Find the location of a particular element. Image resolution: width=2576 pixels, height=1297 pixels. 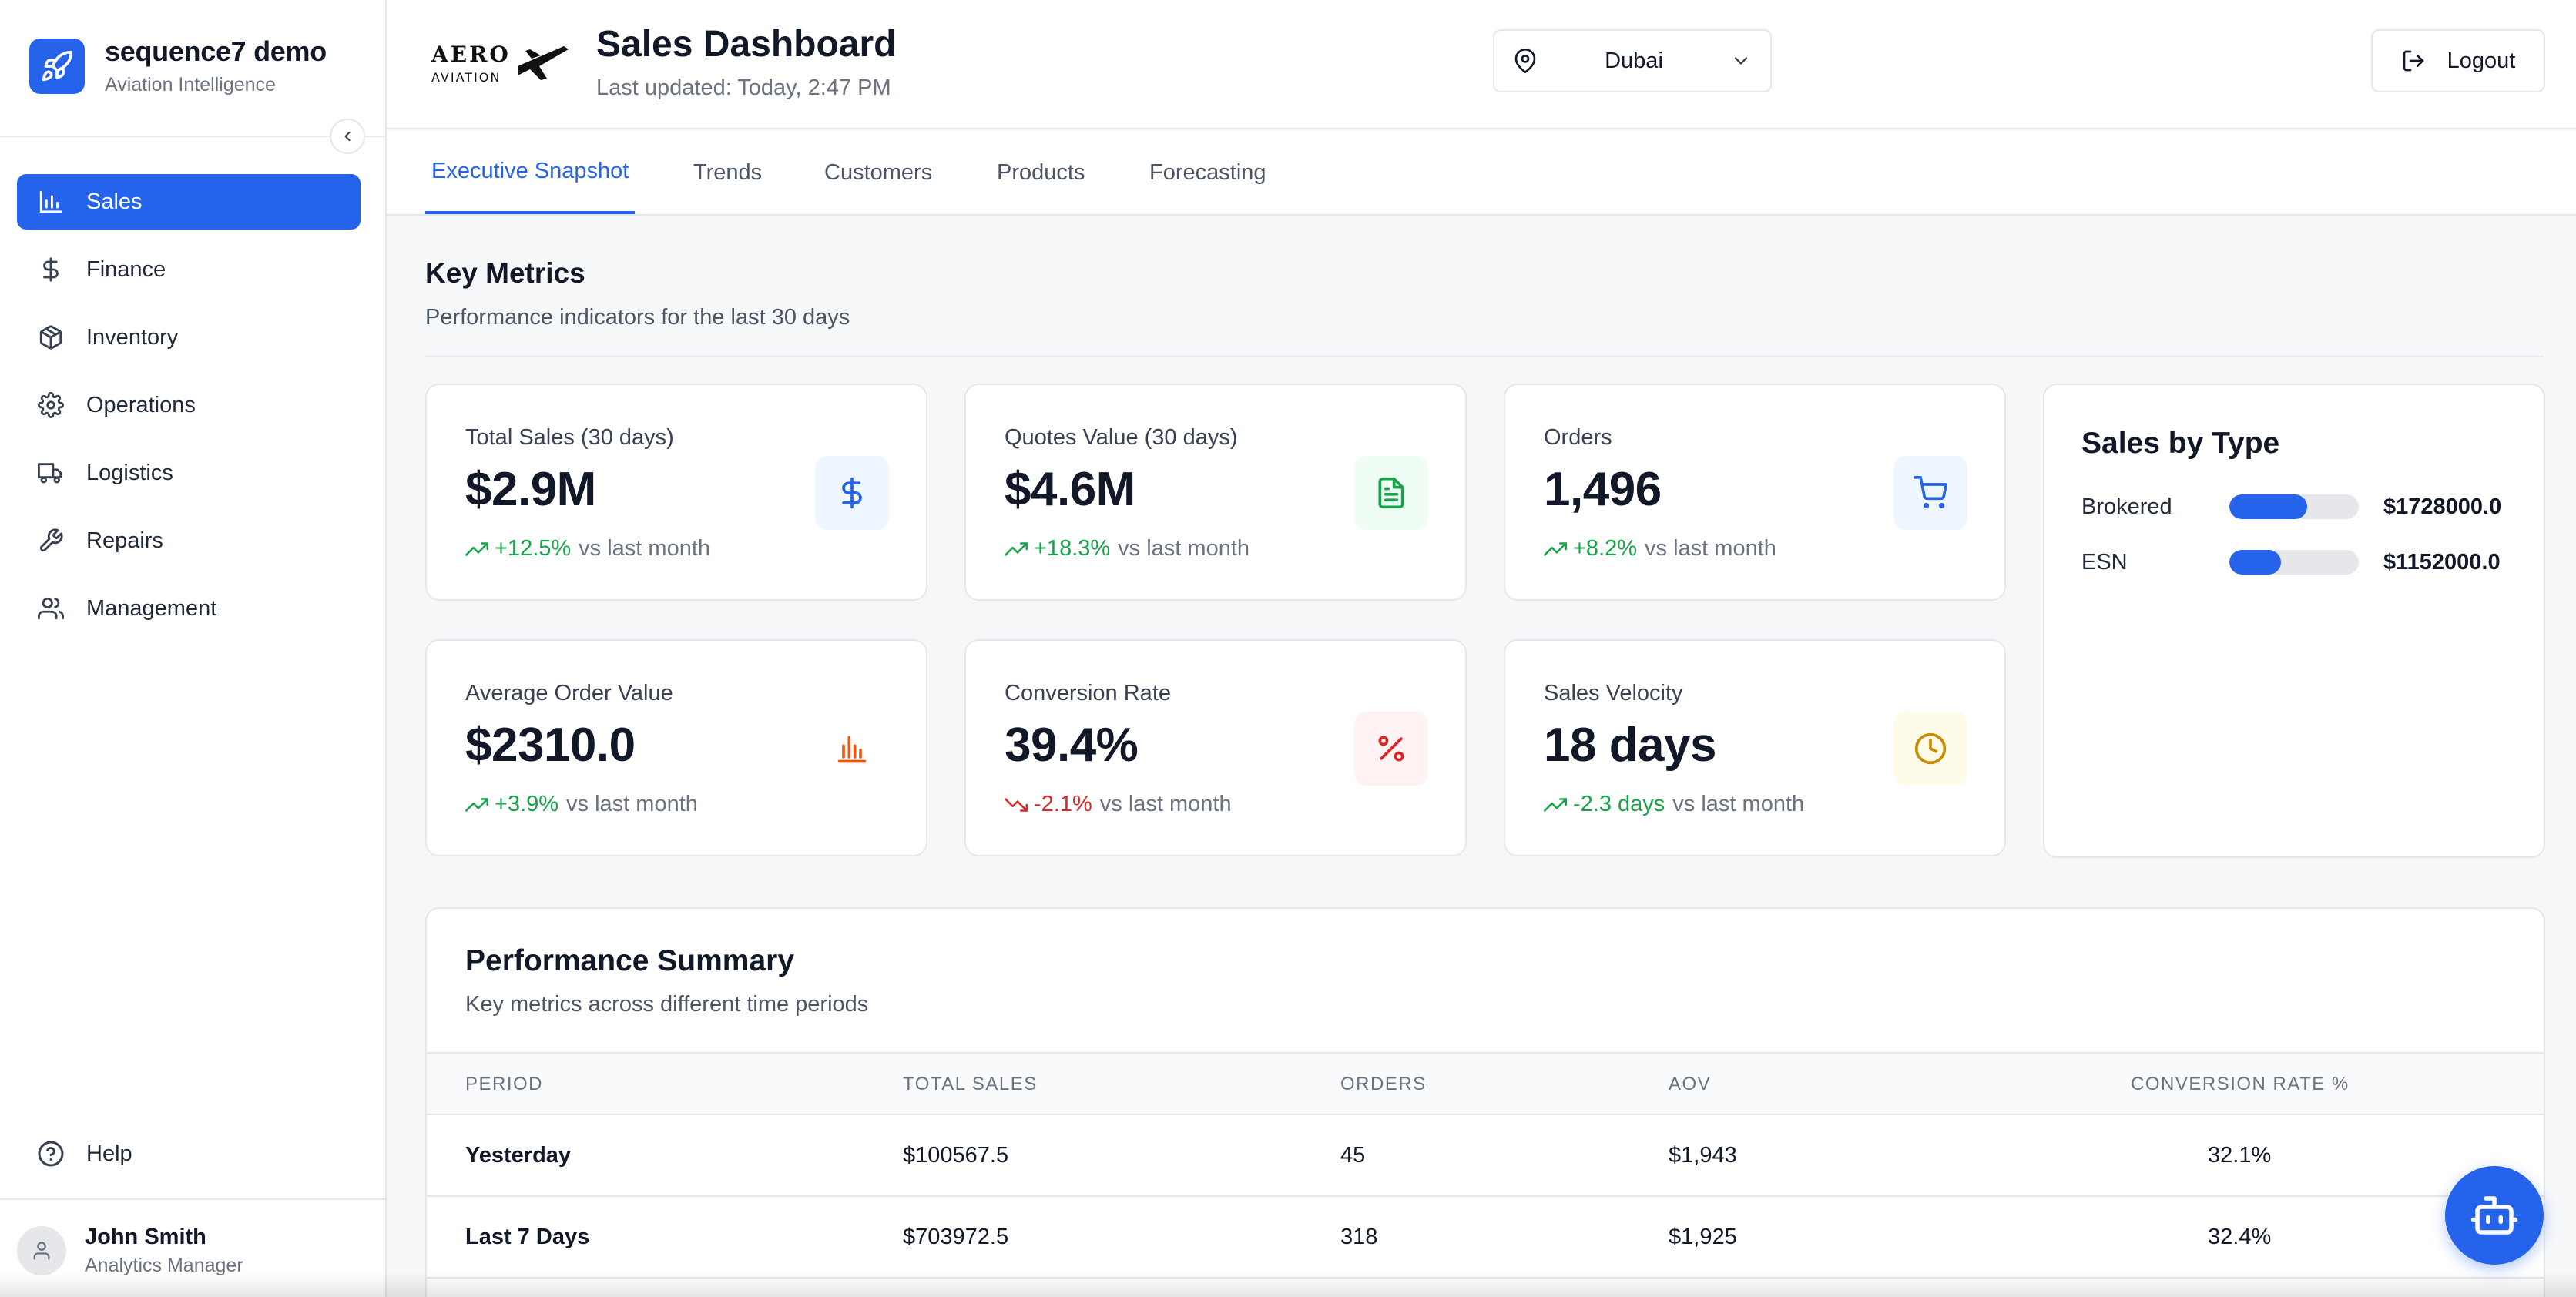

cell-total-sales: $703972.5 is located at coordinates (956, 1236).